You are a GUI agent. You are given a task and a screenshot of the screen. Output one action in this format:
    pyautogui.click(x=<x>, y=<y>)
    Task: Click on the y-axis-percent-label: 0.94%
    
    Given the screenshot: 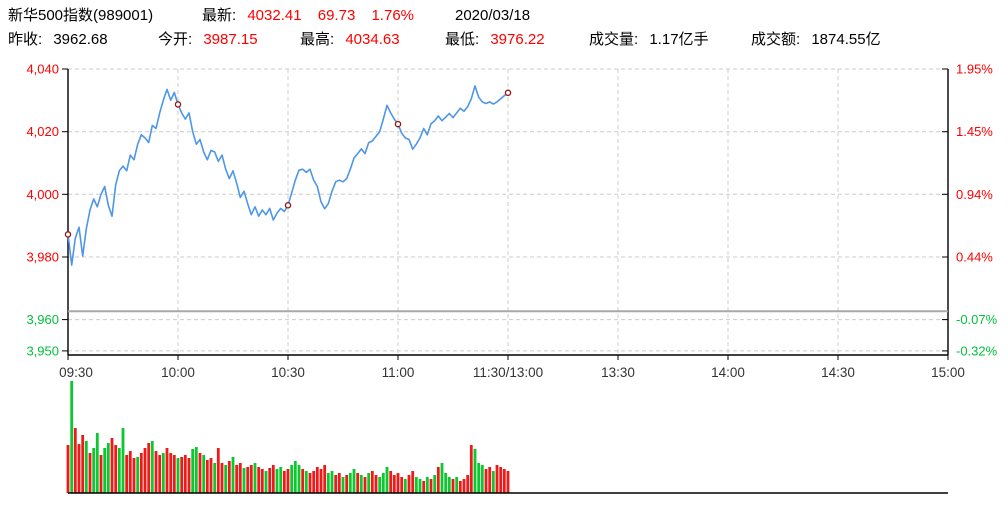 What is the action you would take?
    pyautogui.click(x=974, y=194)
    